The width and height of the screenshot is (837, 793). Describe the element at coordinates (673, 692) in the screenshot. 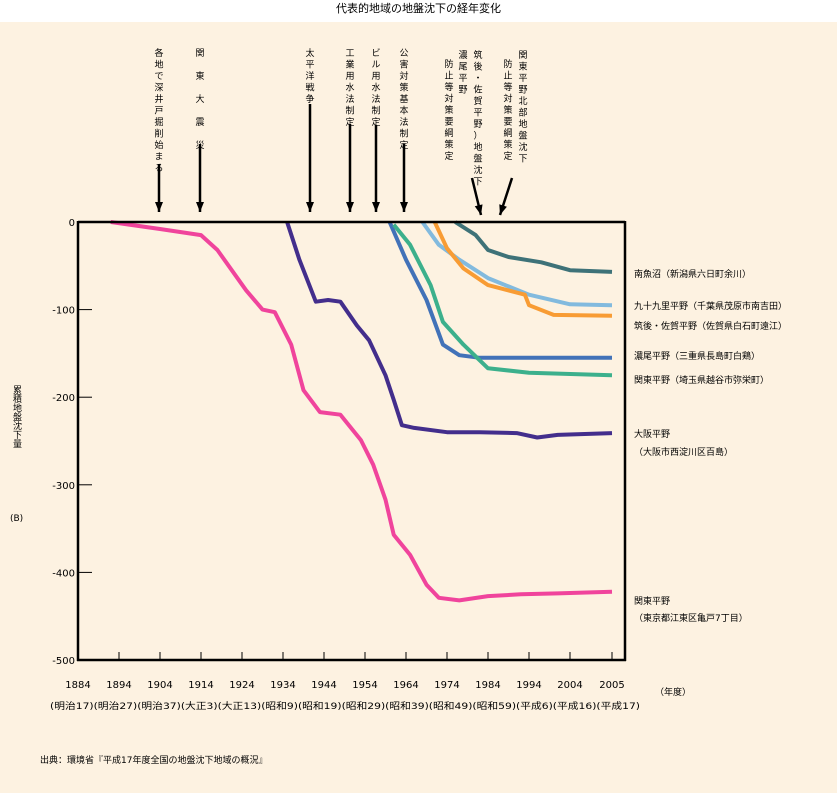

I see `x-axis-label: （年度）` at that location.